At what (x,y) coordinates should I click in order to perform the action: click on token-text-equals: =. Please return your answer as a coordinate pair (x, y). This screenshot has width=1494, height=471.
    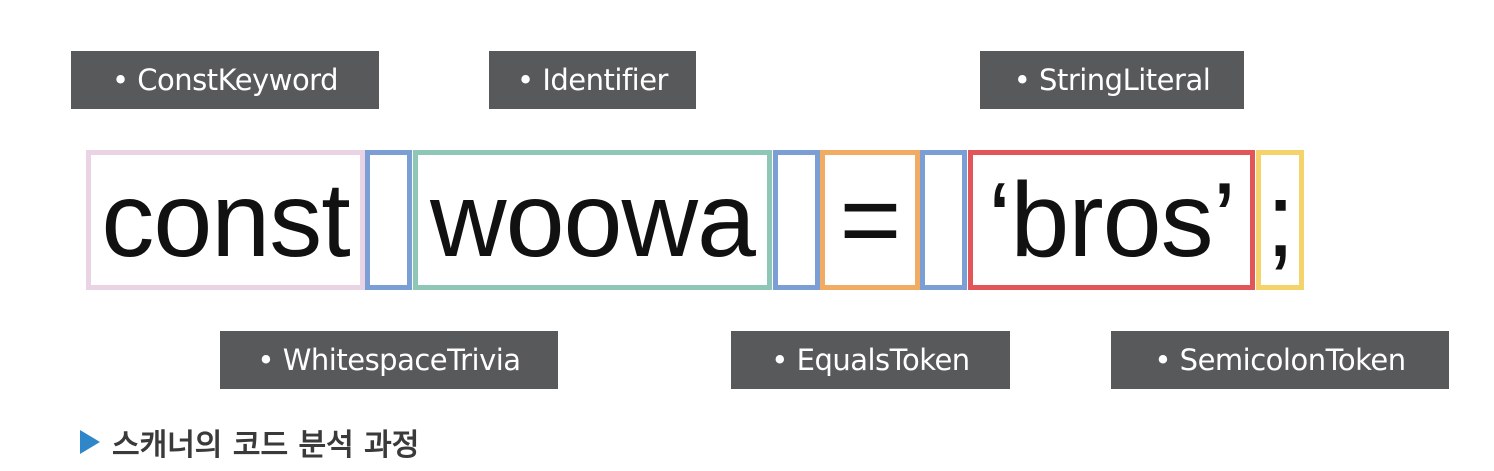
    Looking at the image, I should click on (870, 219).